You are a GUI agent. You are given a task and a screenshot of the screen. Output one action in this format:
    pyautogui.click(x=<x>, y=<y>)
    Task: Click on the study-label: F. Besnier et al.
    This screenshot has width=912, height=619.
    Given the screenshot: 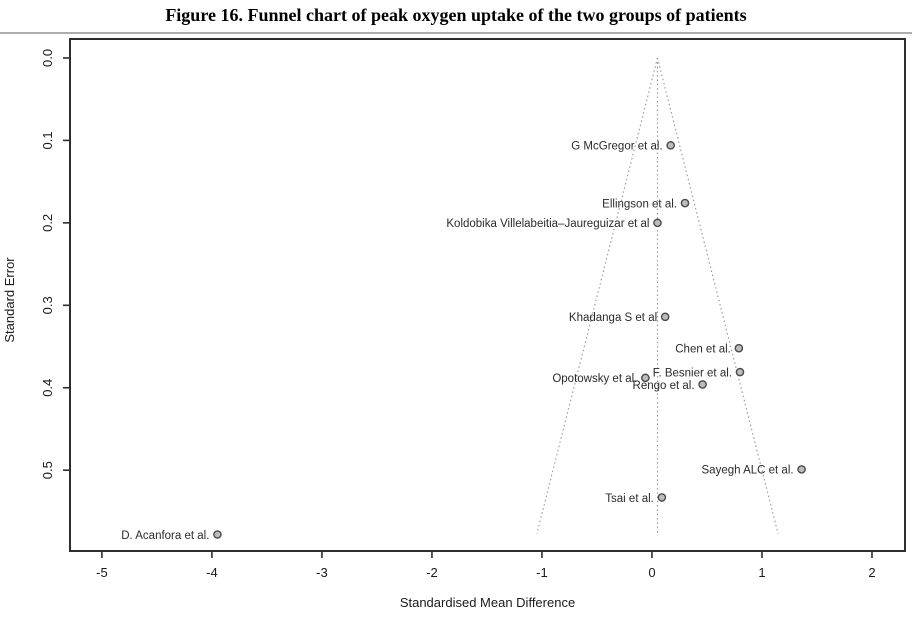 What is the action you would take?
    pyautogui.click(x=692, y=373)
    